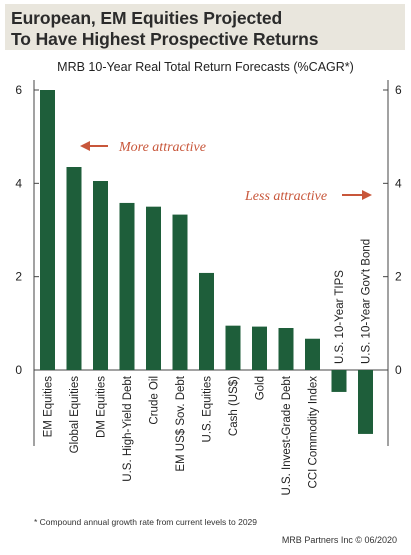 This screenshot has width=411, height=555. I want to click on y-tick-label-right: 4, so click(398, 183).